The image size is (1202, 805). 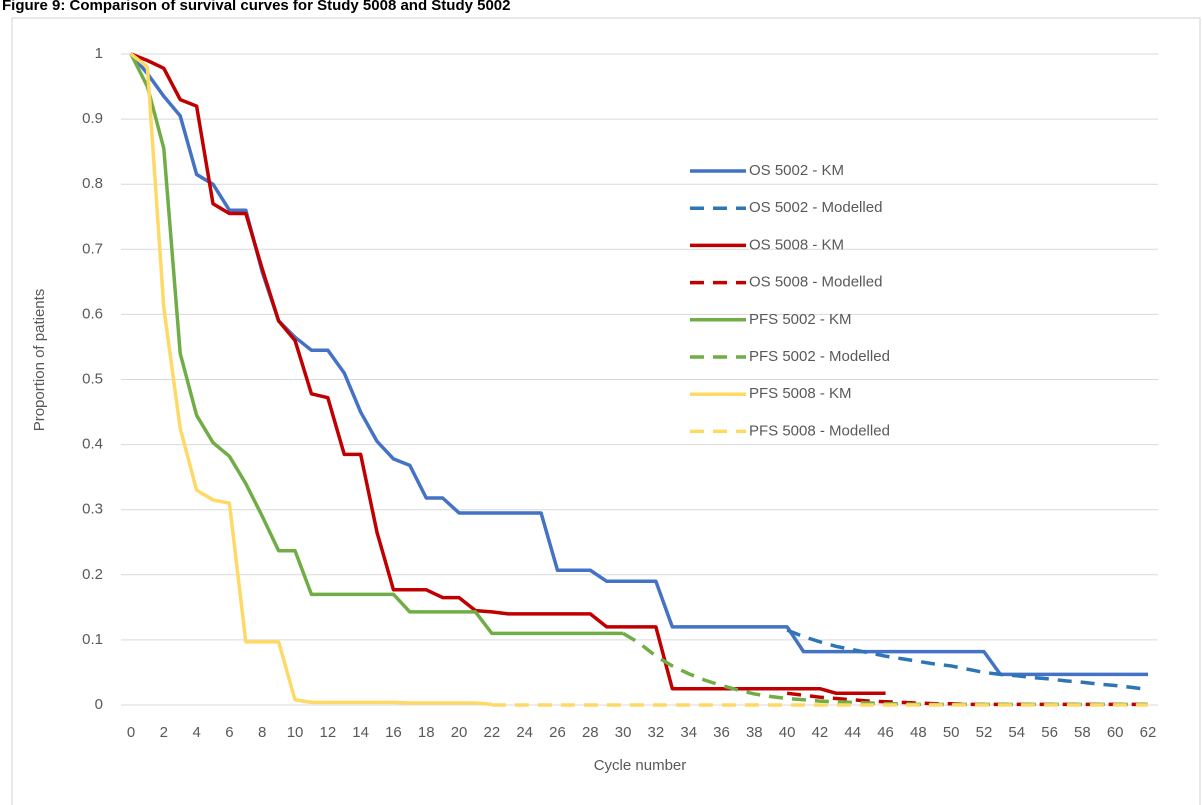 What do you see at coordinates (92, 183) in the screenshot?
I see `y-tick-label: 0.8` at bounding box center [92, 183].